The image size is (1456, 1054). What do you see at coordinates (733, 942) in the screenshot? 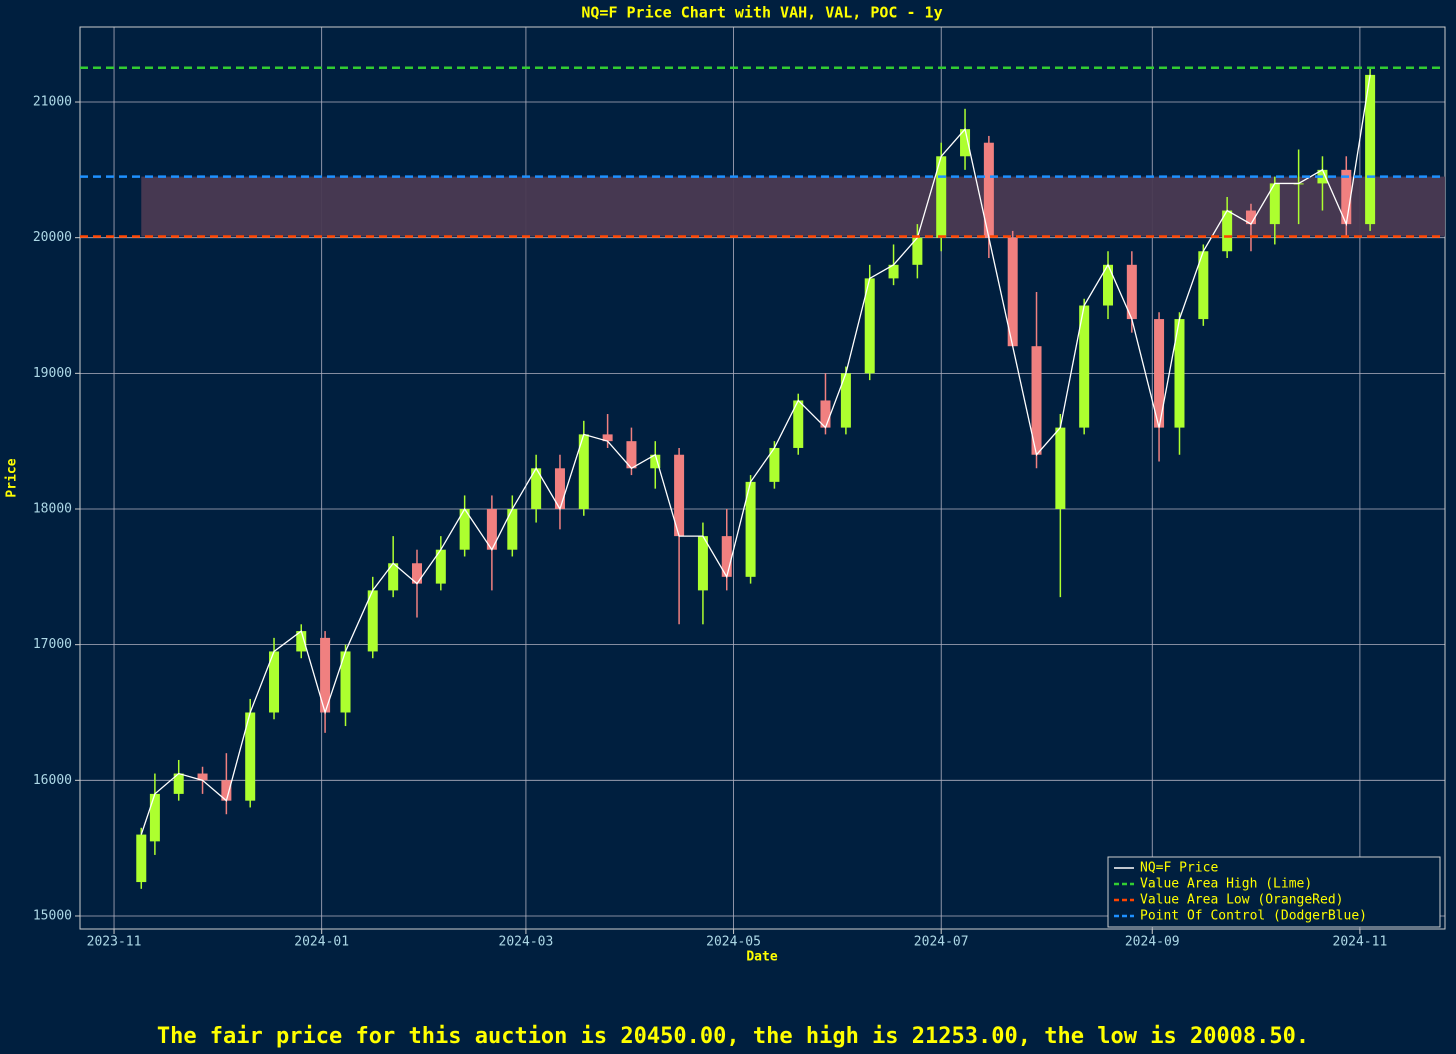
I see `x-tick-label: 2024-05` at bounding box center [733, 942].